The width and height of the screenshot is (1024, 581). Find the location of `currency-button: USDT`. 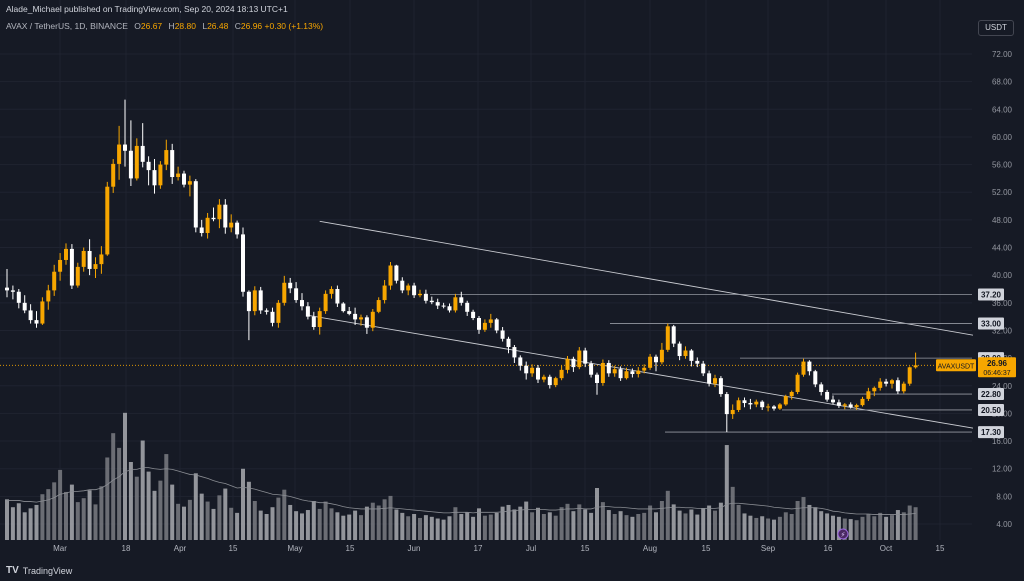

currency-button: USDT is located at coordinates (996, 28).